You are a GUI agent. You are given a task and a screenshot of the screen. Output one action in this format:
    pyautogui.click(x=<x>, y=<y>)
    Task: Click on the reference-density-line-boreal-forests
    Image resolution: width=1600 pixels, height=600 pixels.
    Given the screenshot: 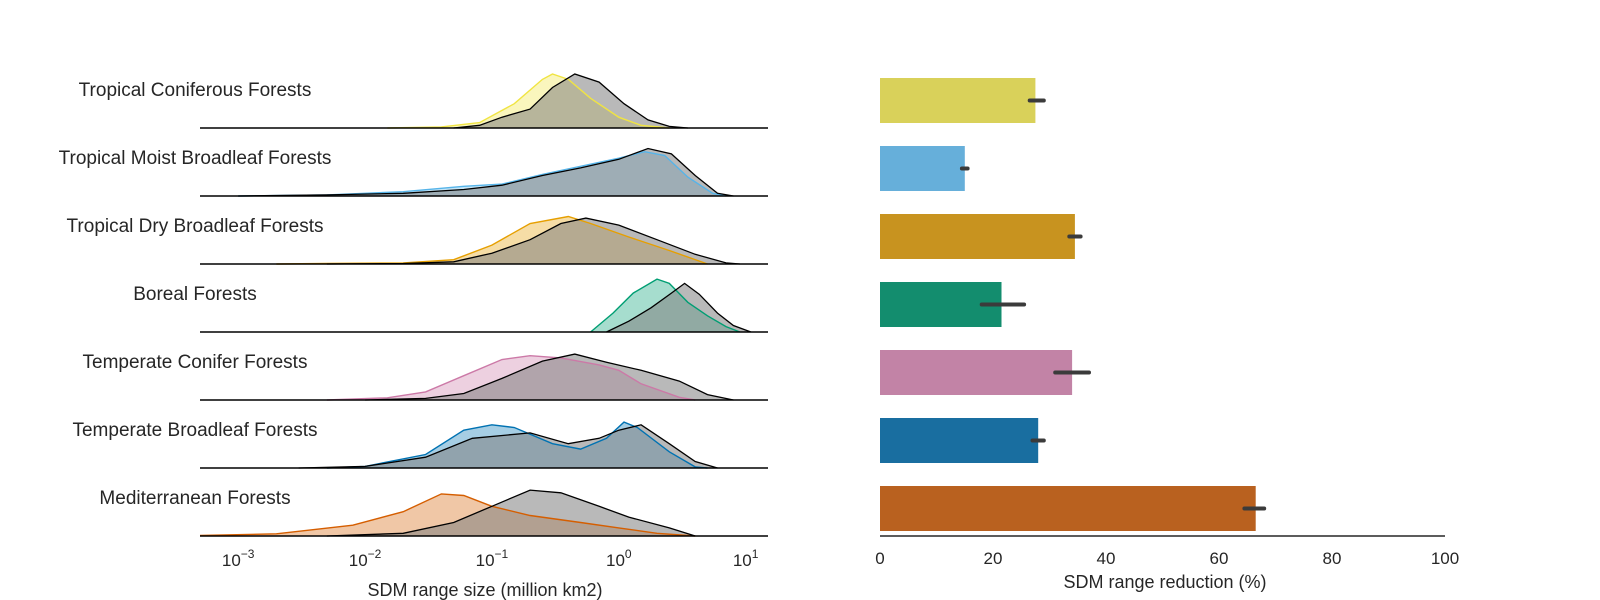 What is the action you would take?
    pyautogui.click(x=679, y=307)
    